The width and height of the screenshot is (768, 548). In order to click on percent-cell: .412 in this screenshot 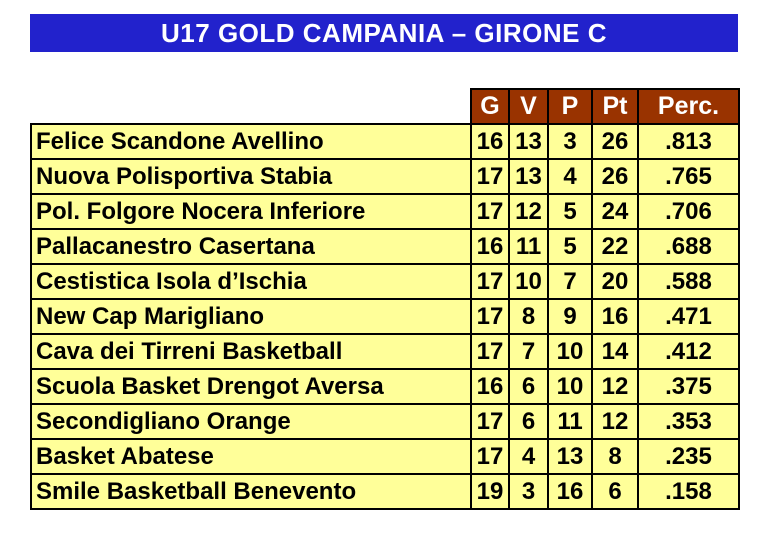, I will do `click(688, 351)`.